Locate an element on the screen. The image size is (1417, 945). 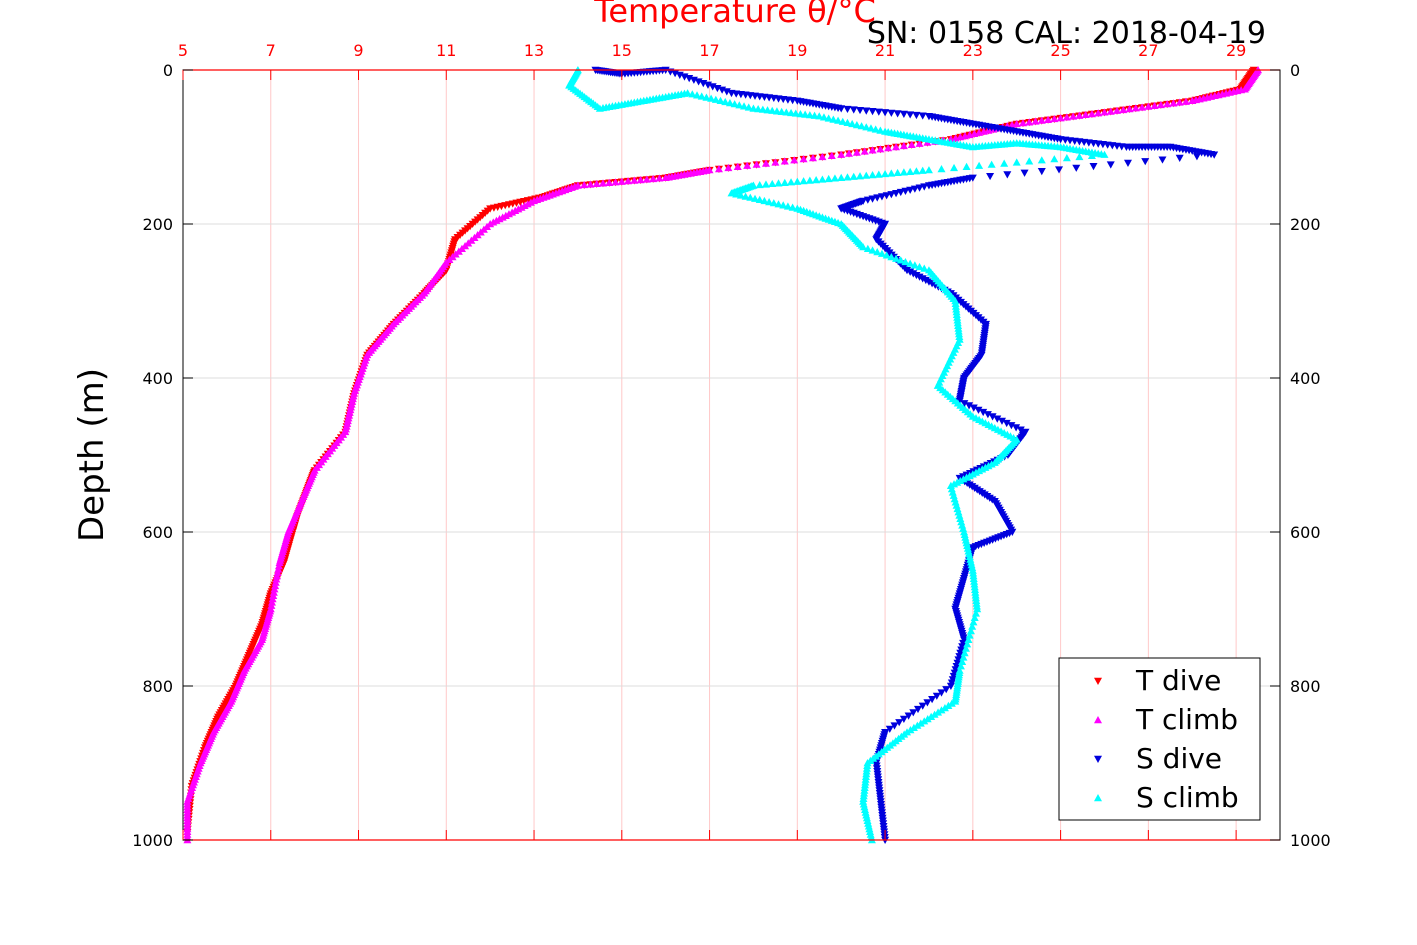
x-tick-label: 19 is located at coordinates (797, 50).